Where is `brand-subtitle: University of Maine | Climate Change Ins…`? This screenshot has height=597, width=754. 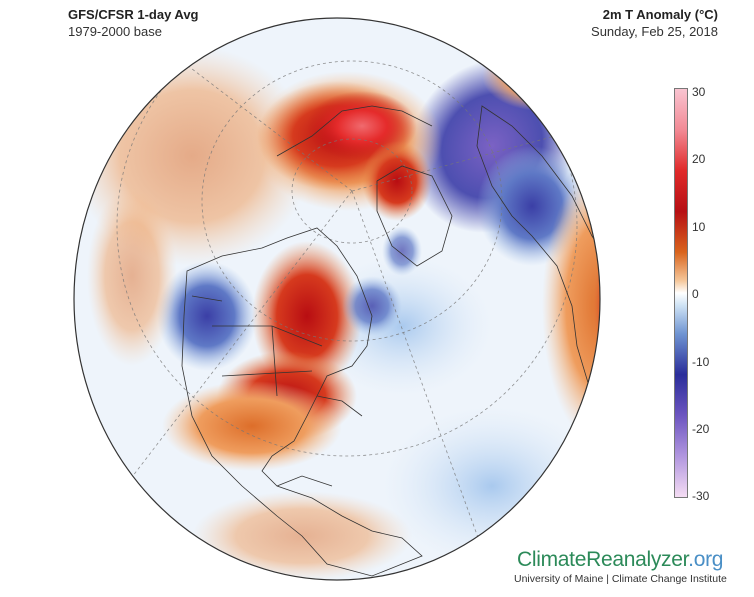
brand-subtitle: University of Maine | Climate Change Ins… is located at coordinates (620, 579).